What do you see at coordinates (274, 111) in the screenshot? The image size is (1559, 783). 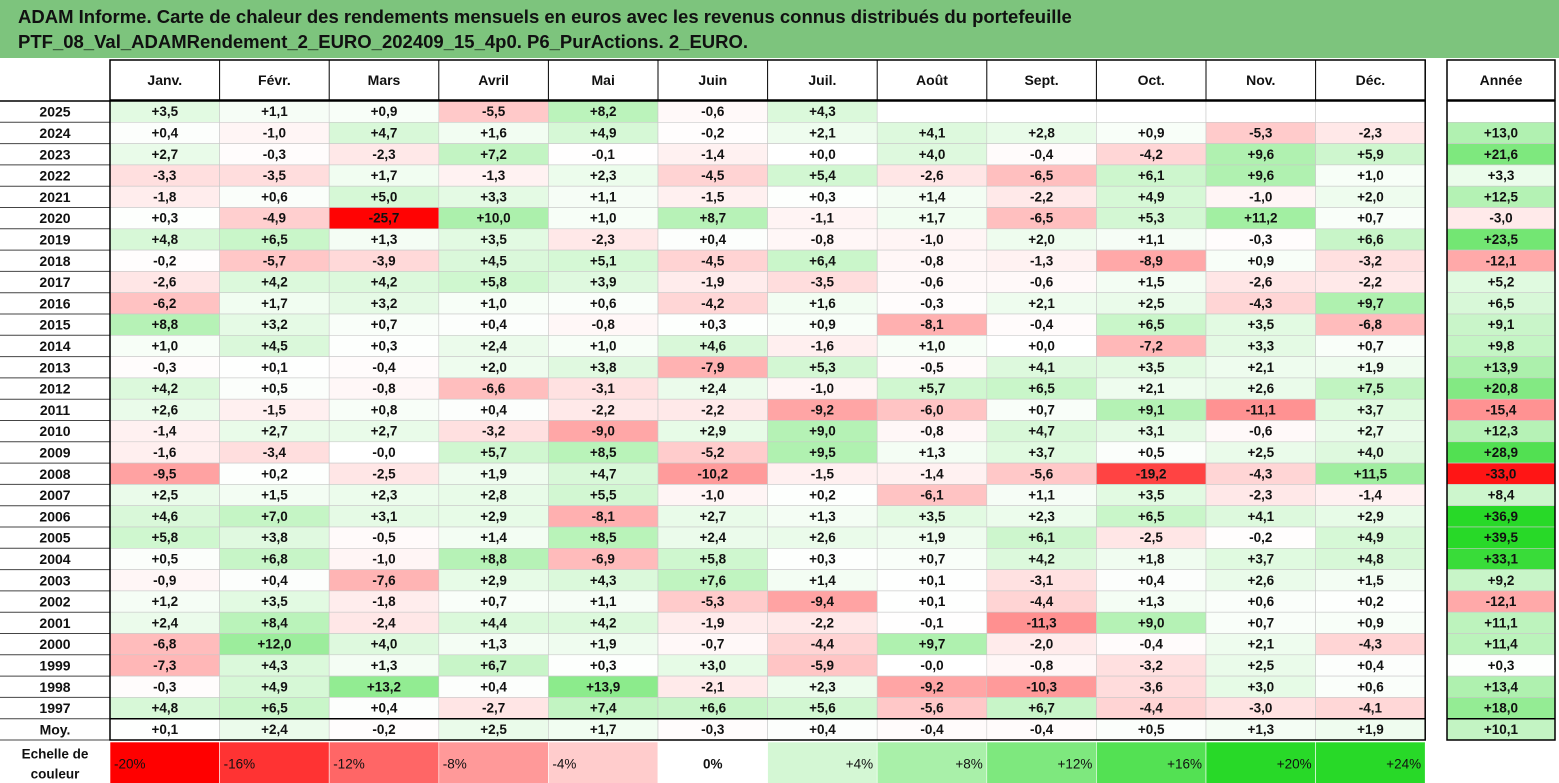 I see `cell-value: +1,1` at bounding box center [274, 111].